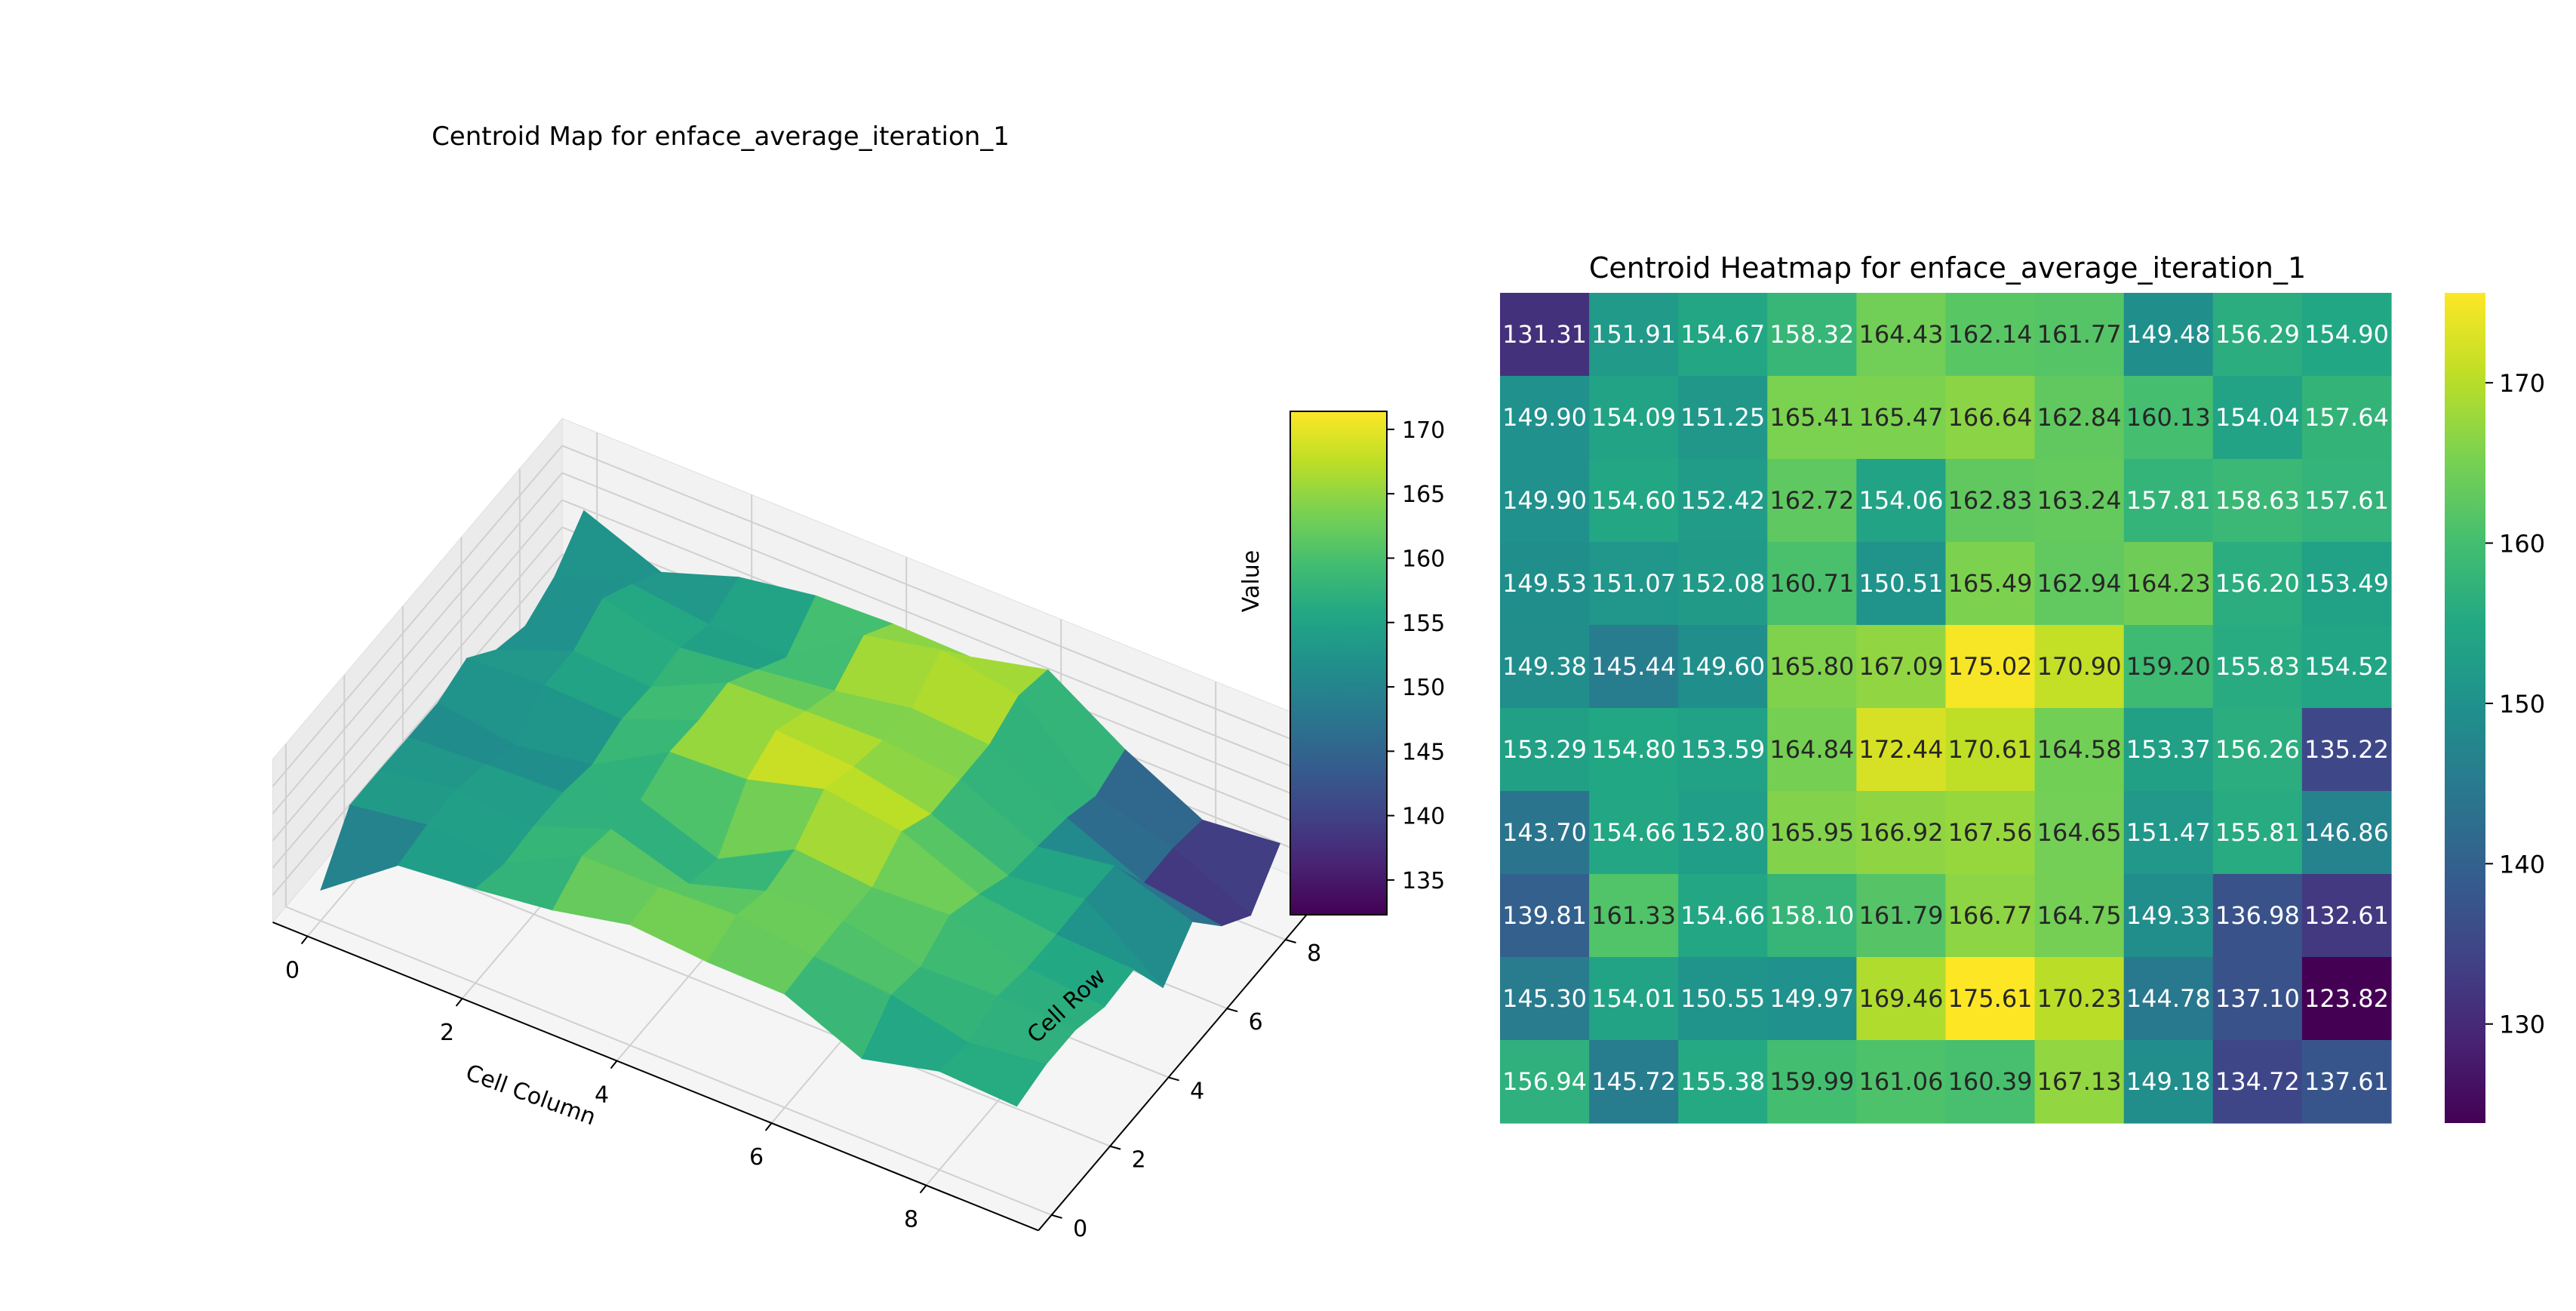 The width and height of the screenshot is (2576, 1311). I want to click on heatmap-cell-label: 163.24, so click(2079, 501).